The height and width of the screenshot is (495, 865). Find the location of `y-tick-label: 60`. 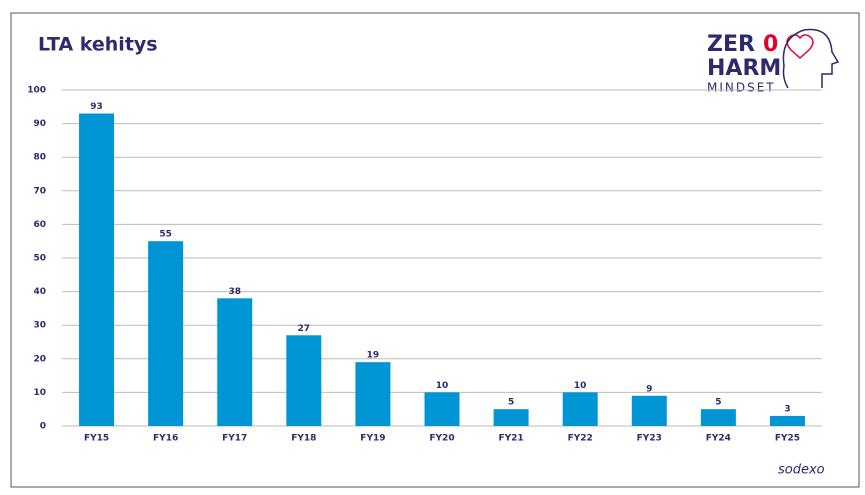

y-tick-label: 60 is located at coordinates (39, 225).